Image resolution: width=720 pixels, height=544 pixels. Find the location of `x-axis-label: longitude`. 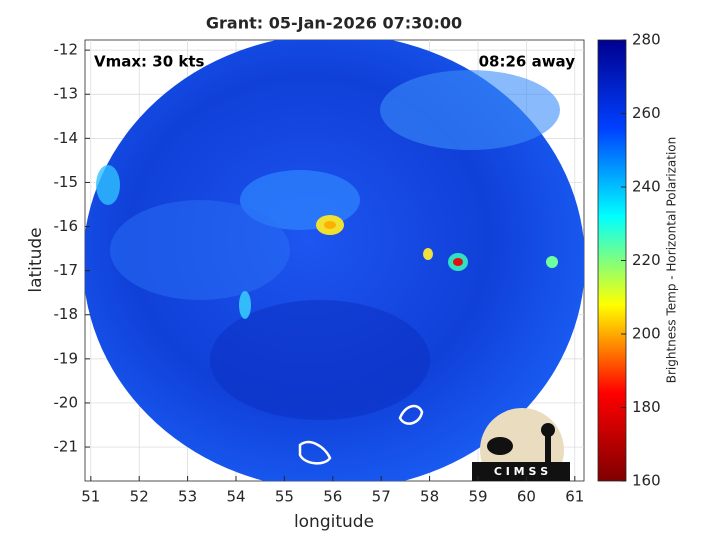

x-axis-label: longitude is located at coordinates (334, 522).